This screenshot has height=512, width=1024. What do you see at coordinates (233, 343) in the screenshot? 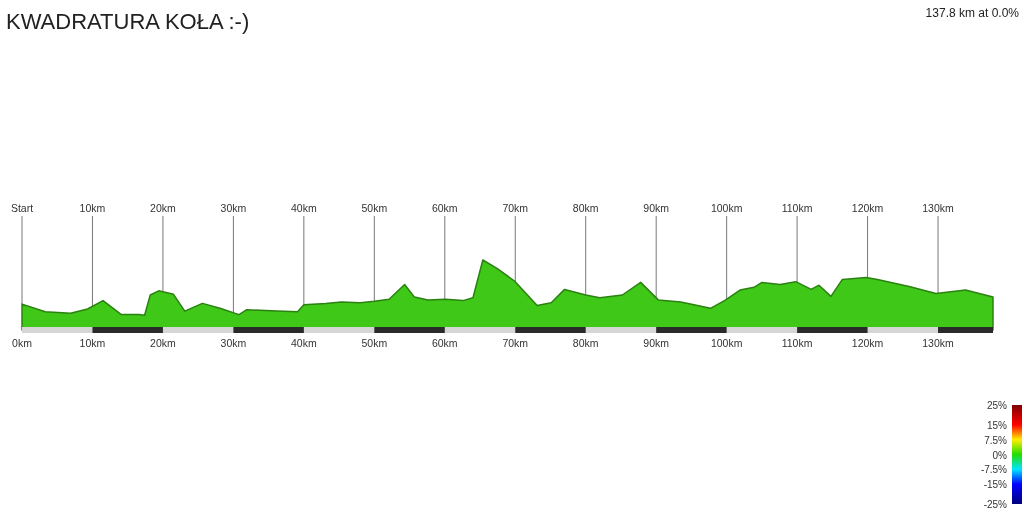
I see `x-tick-label: 30km` at bounding box center [233, 343].